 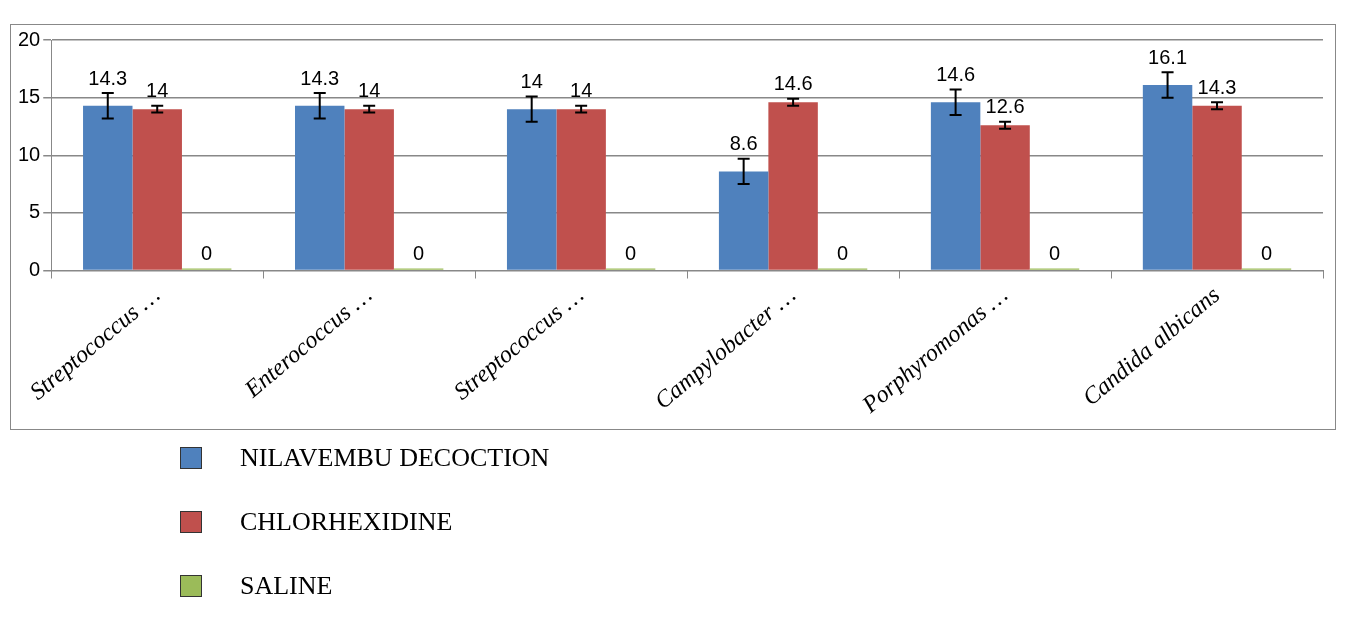 What do you see at coordinates (1005, 106) in the screenshot?
I see `data-label: 12.6` at bounding box center [1005, 106].